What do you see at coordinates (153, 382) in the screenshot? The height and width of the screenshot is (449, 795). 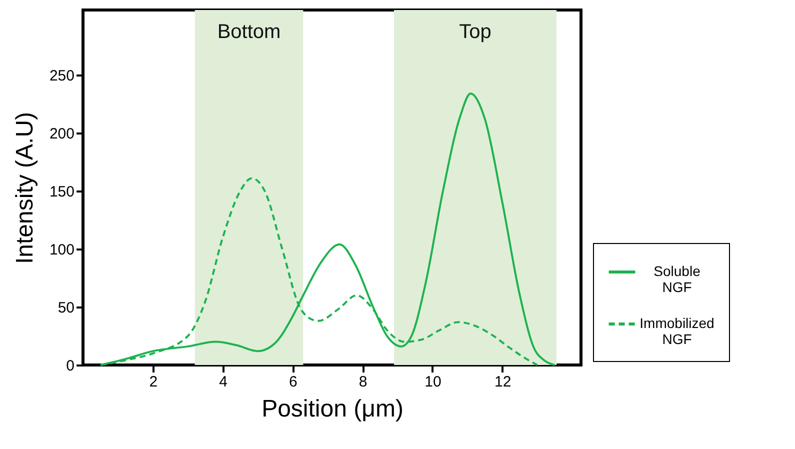 I see `x-tick-label: 2` at bounding box center [153, 382].